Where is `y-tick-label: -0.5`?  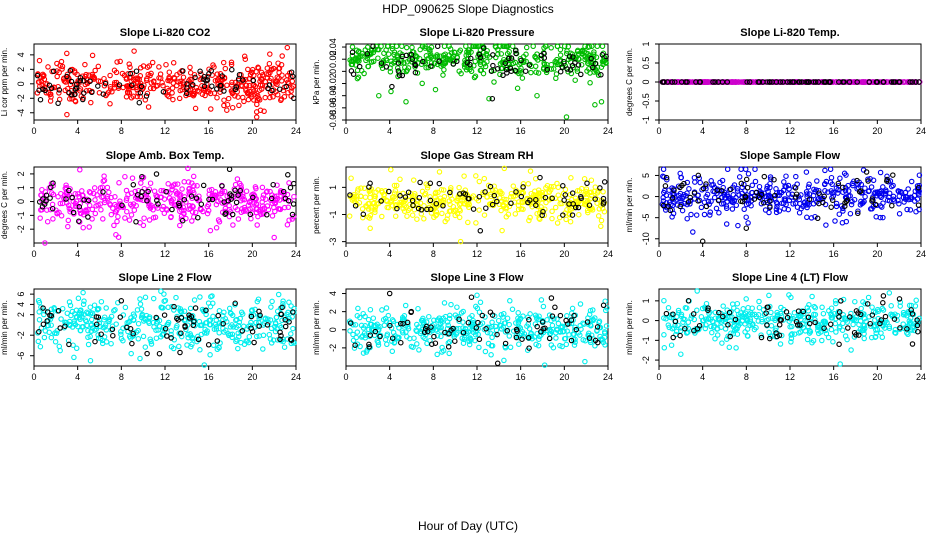 y-tick-label: -0.5 is located at coordinates (646, 101).